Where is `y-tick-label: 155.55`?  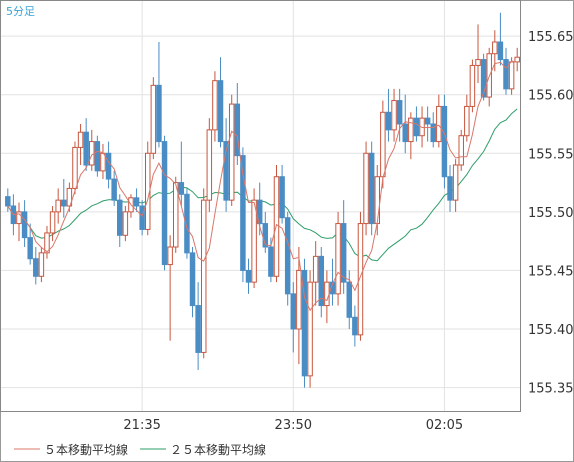 y-tick-label: 155.55 is located at coordinates (551, 154).